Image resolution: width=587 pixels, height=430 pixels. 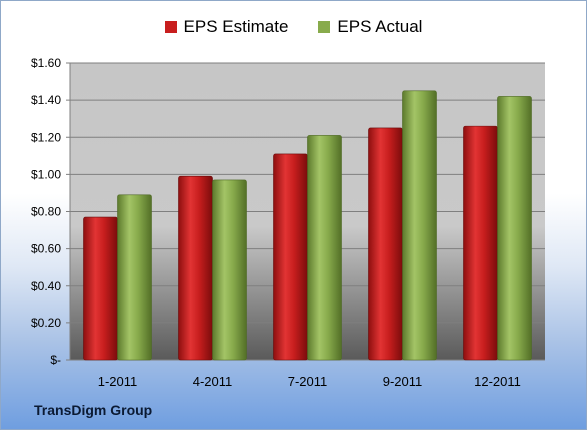 I want to click on y-tick-label: $1.20, so click(x=46, y=137).